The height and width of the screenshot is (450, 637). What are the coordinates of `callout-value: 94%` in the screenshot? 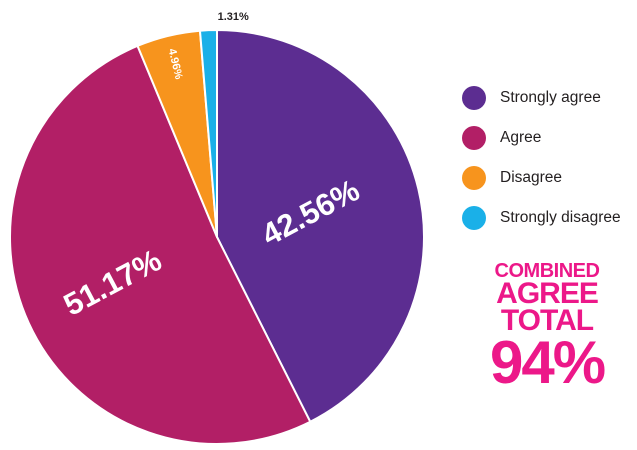 It's located at (547, 362).